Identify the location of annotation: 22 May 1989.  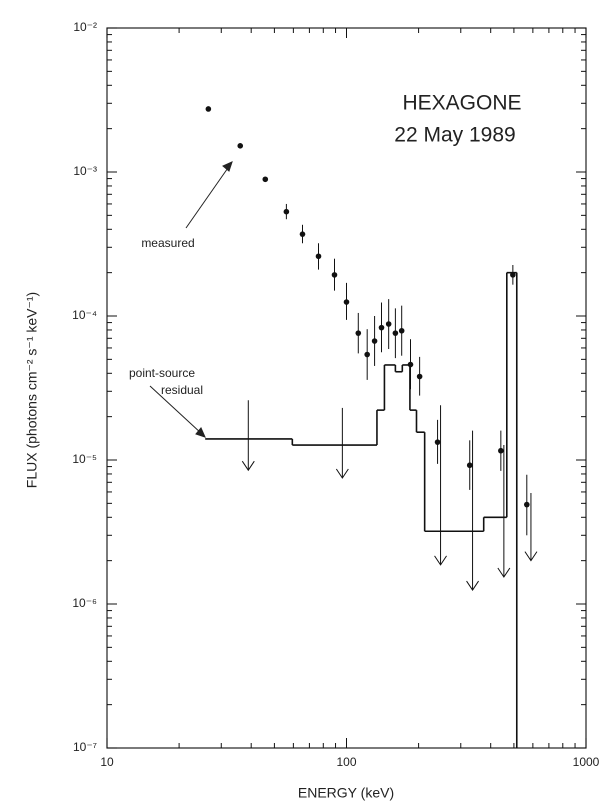
(454, 135).